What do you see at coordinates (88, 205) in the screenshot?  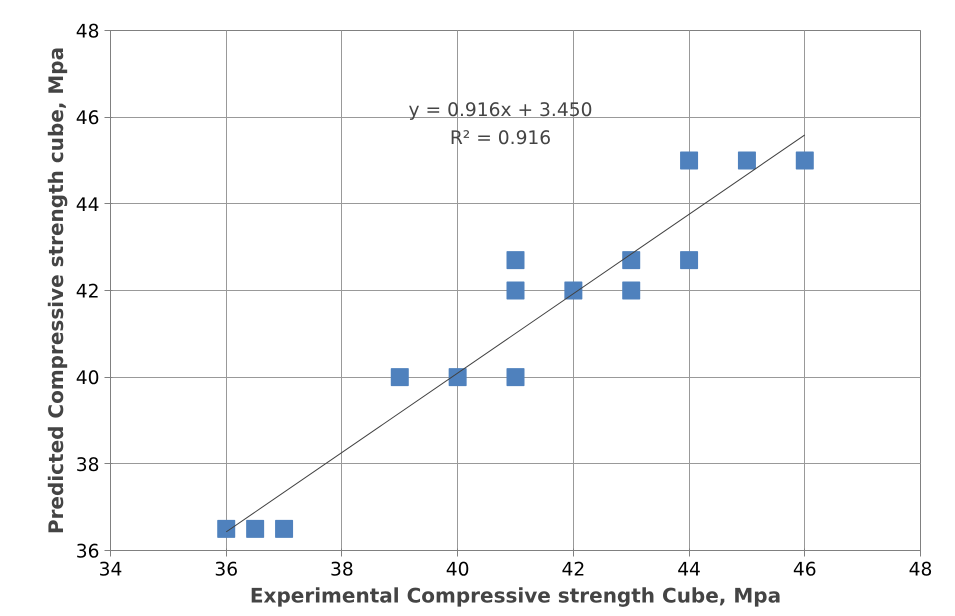 I see `y-tick-label: 44` at bounding box center [88, 205].